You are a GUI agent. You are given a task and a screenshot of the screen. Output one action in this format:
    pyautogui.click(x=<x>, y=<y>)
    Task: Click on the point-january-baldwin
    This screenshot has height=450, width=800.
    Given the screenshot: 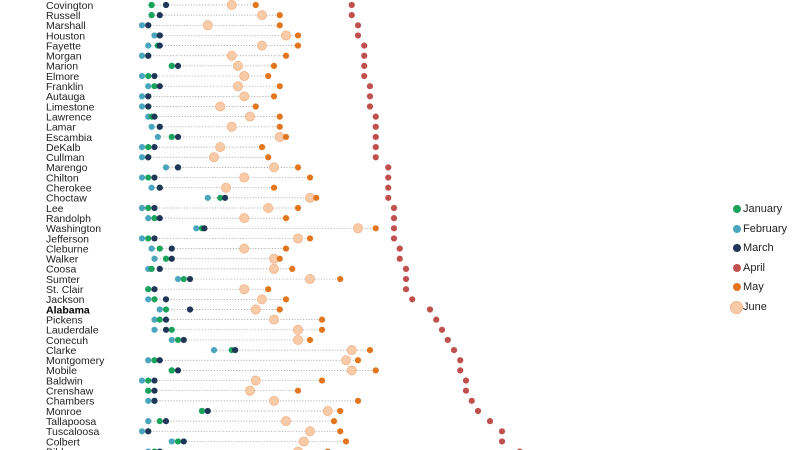 What is the action you would take?
    pyautogui.click(x=148, y=380)
    